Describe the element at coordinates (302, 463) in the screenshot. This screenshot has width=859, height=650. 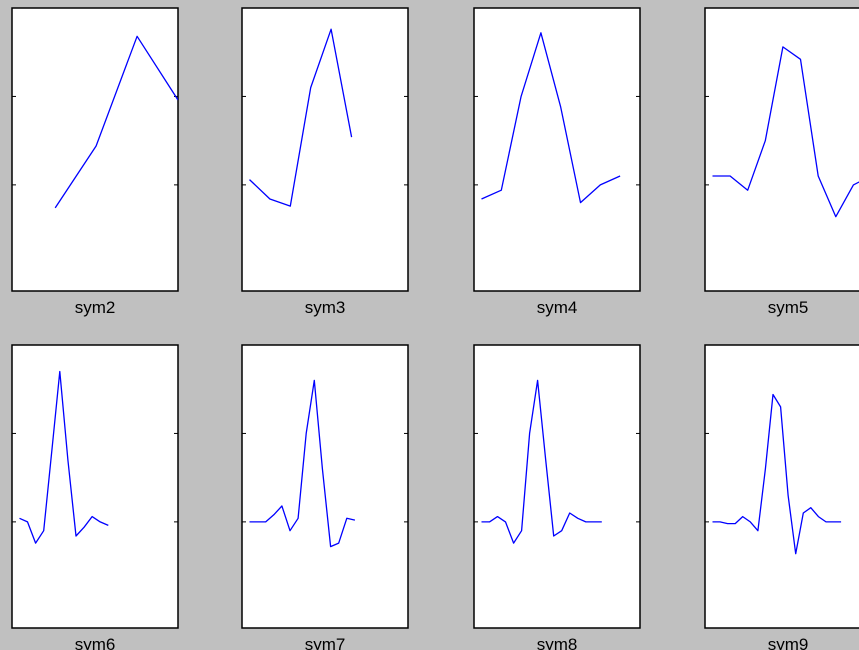
I see `series-line-sym7` at that location.